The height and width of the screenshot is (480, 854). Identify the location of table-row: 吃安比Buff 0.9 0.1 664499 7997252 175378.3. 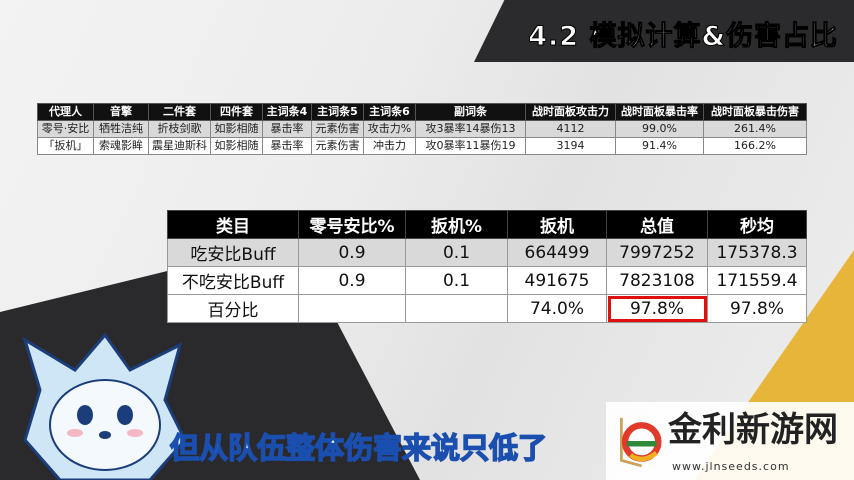
(487, 252).